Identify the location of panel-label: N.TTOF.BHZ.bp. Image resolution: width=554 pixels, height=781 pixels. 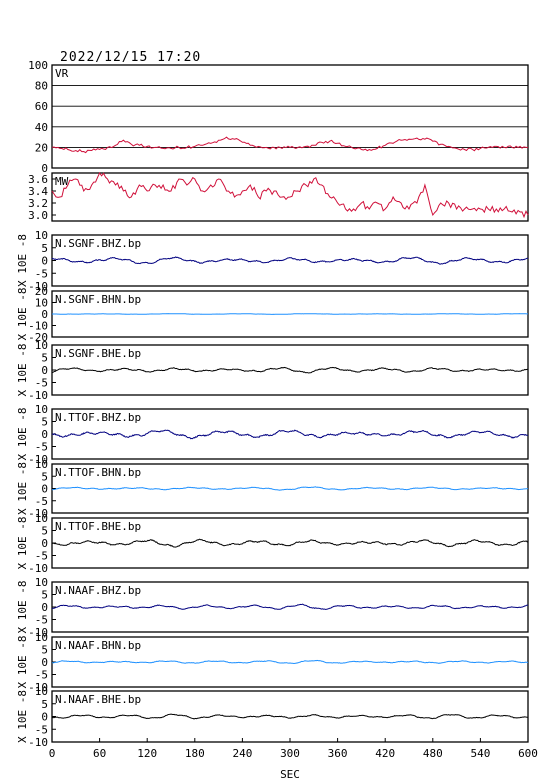
(98, 417).